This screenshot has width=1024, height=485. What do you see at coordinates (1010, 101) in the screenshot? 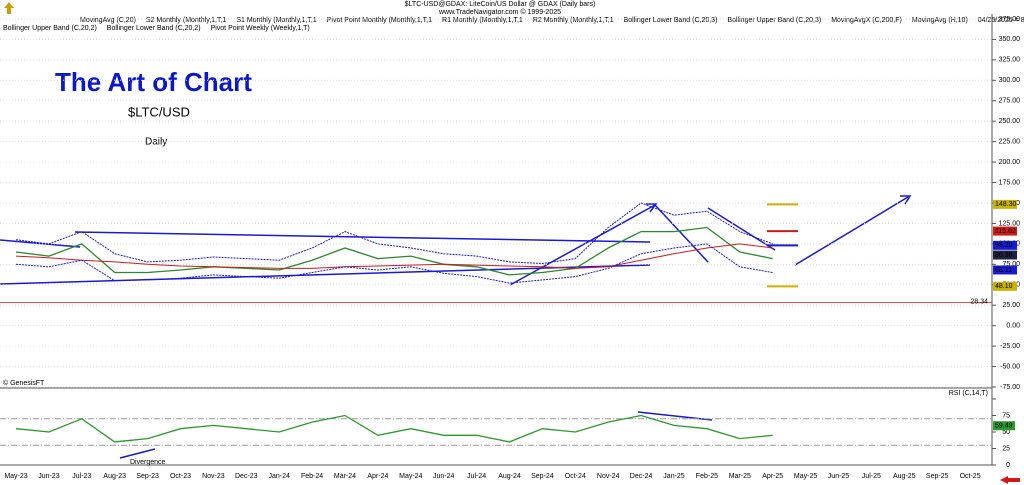
I see `y-tick-label: 275.00` at bounding box center [1010, 101].